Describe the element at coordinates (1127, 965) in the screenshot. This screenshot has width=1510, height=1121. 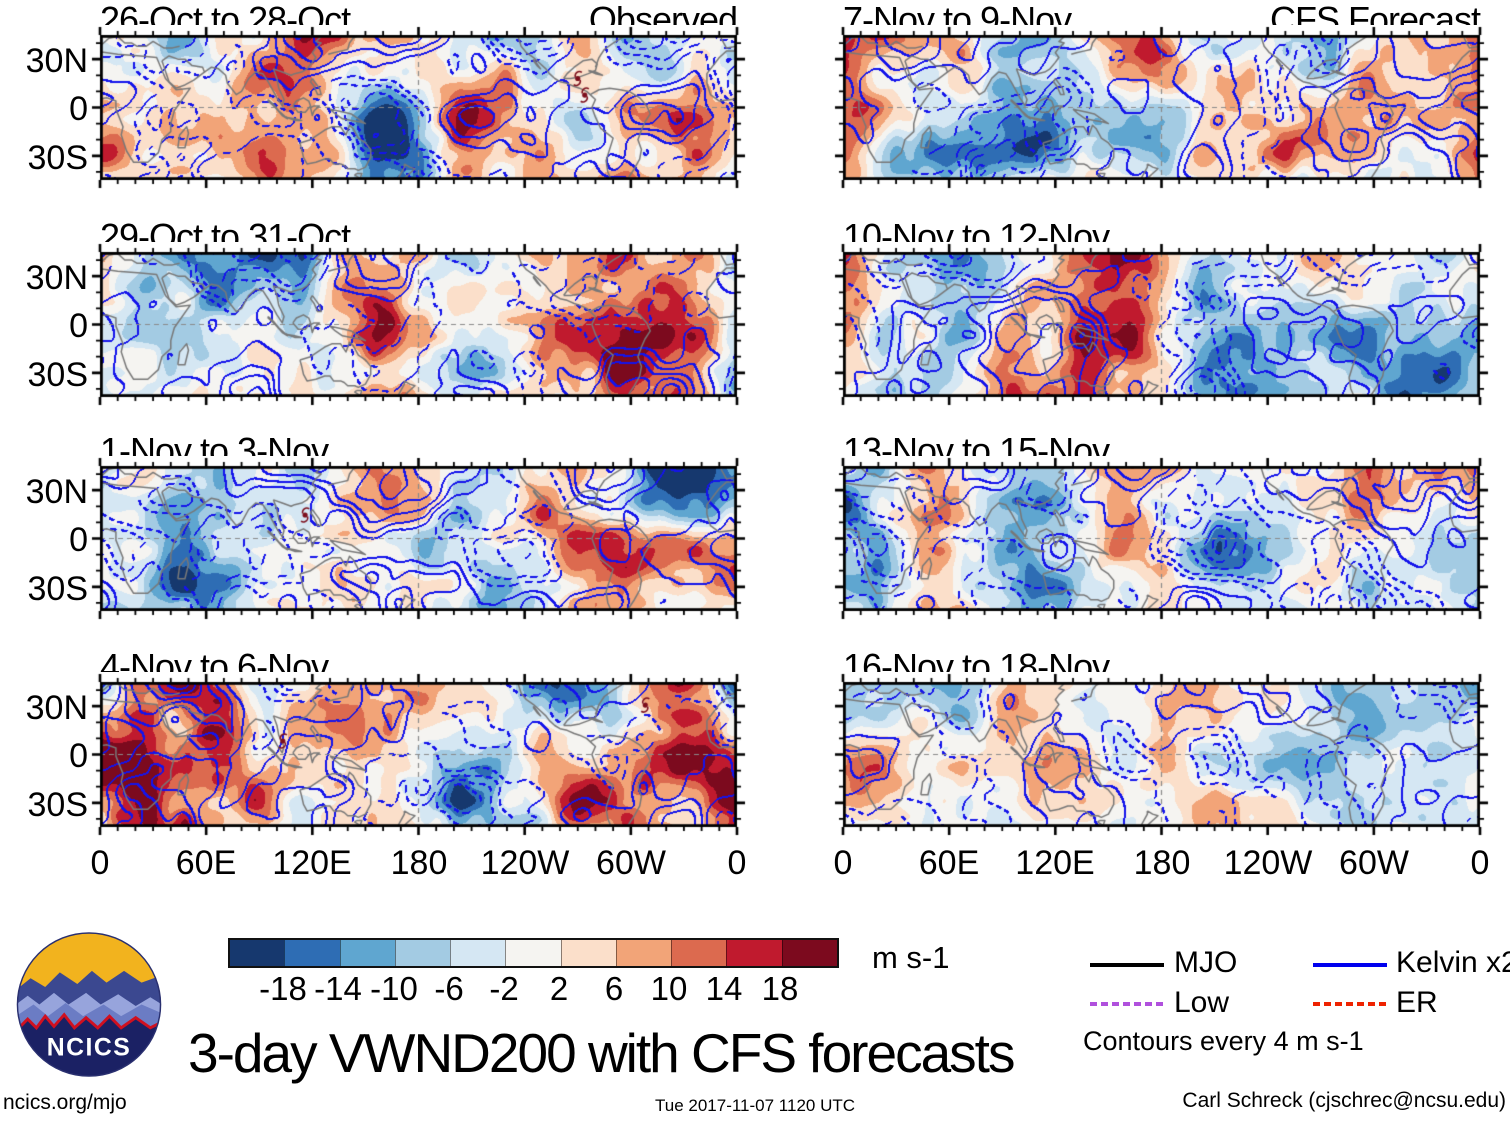
I see `legend-line-mjo` at that location.